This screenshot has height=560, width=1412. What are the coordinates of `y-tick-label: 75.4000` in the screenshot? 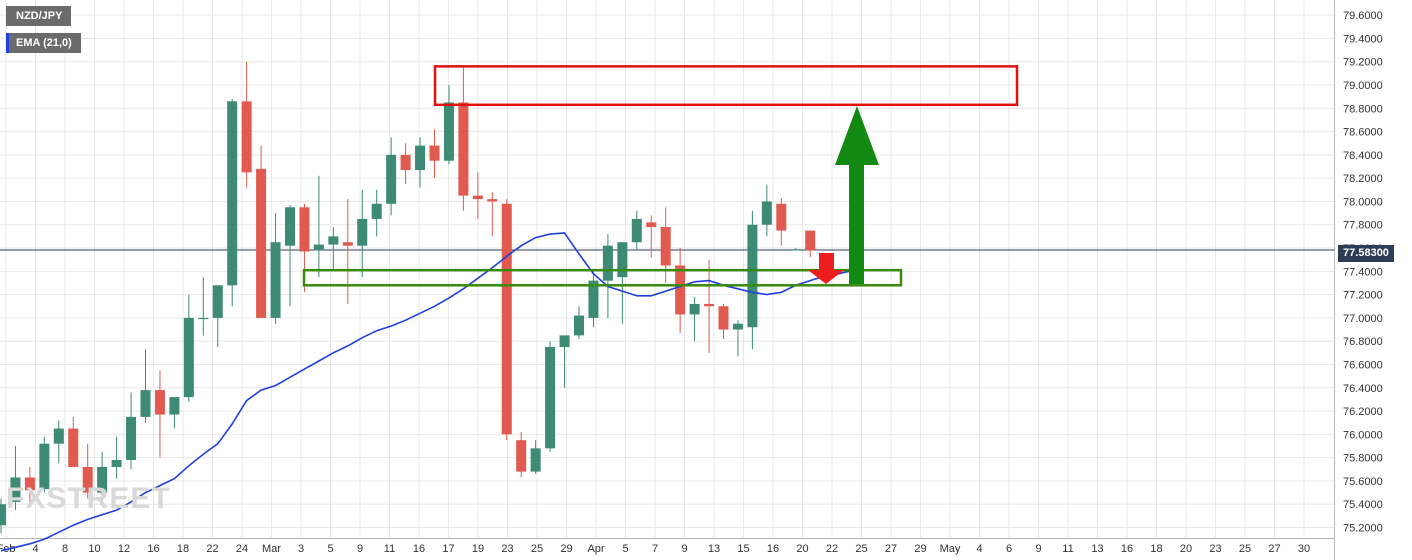 It's located at (1363, 505).